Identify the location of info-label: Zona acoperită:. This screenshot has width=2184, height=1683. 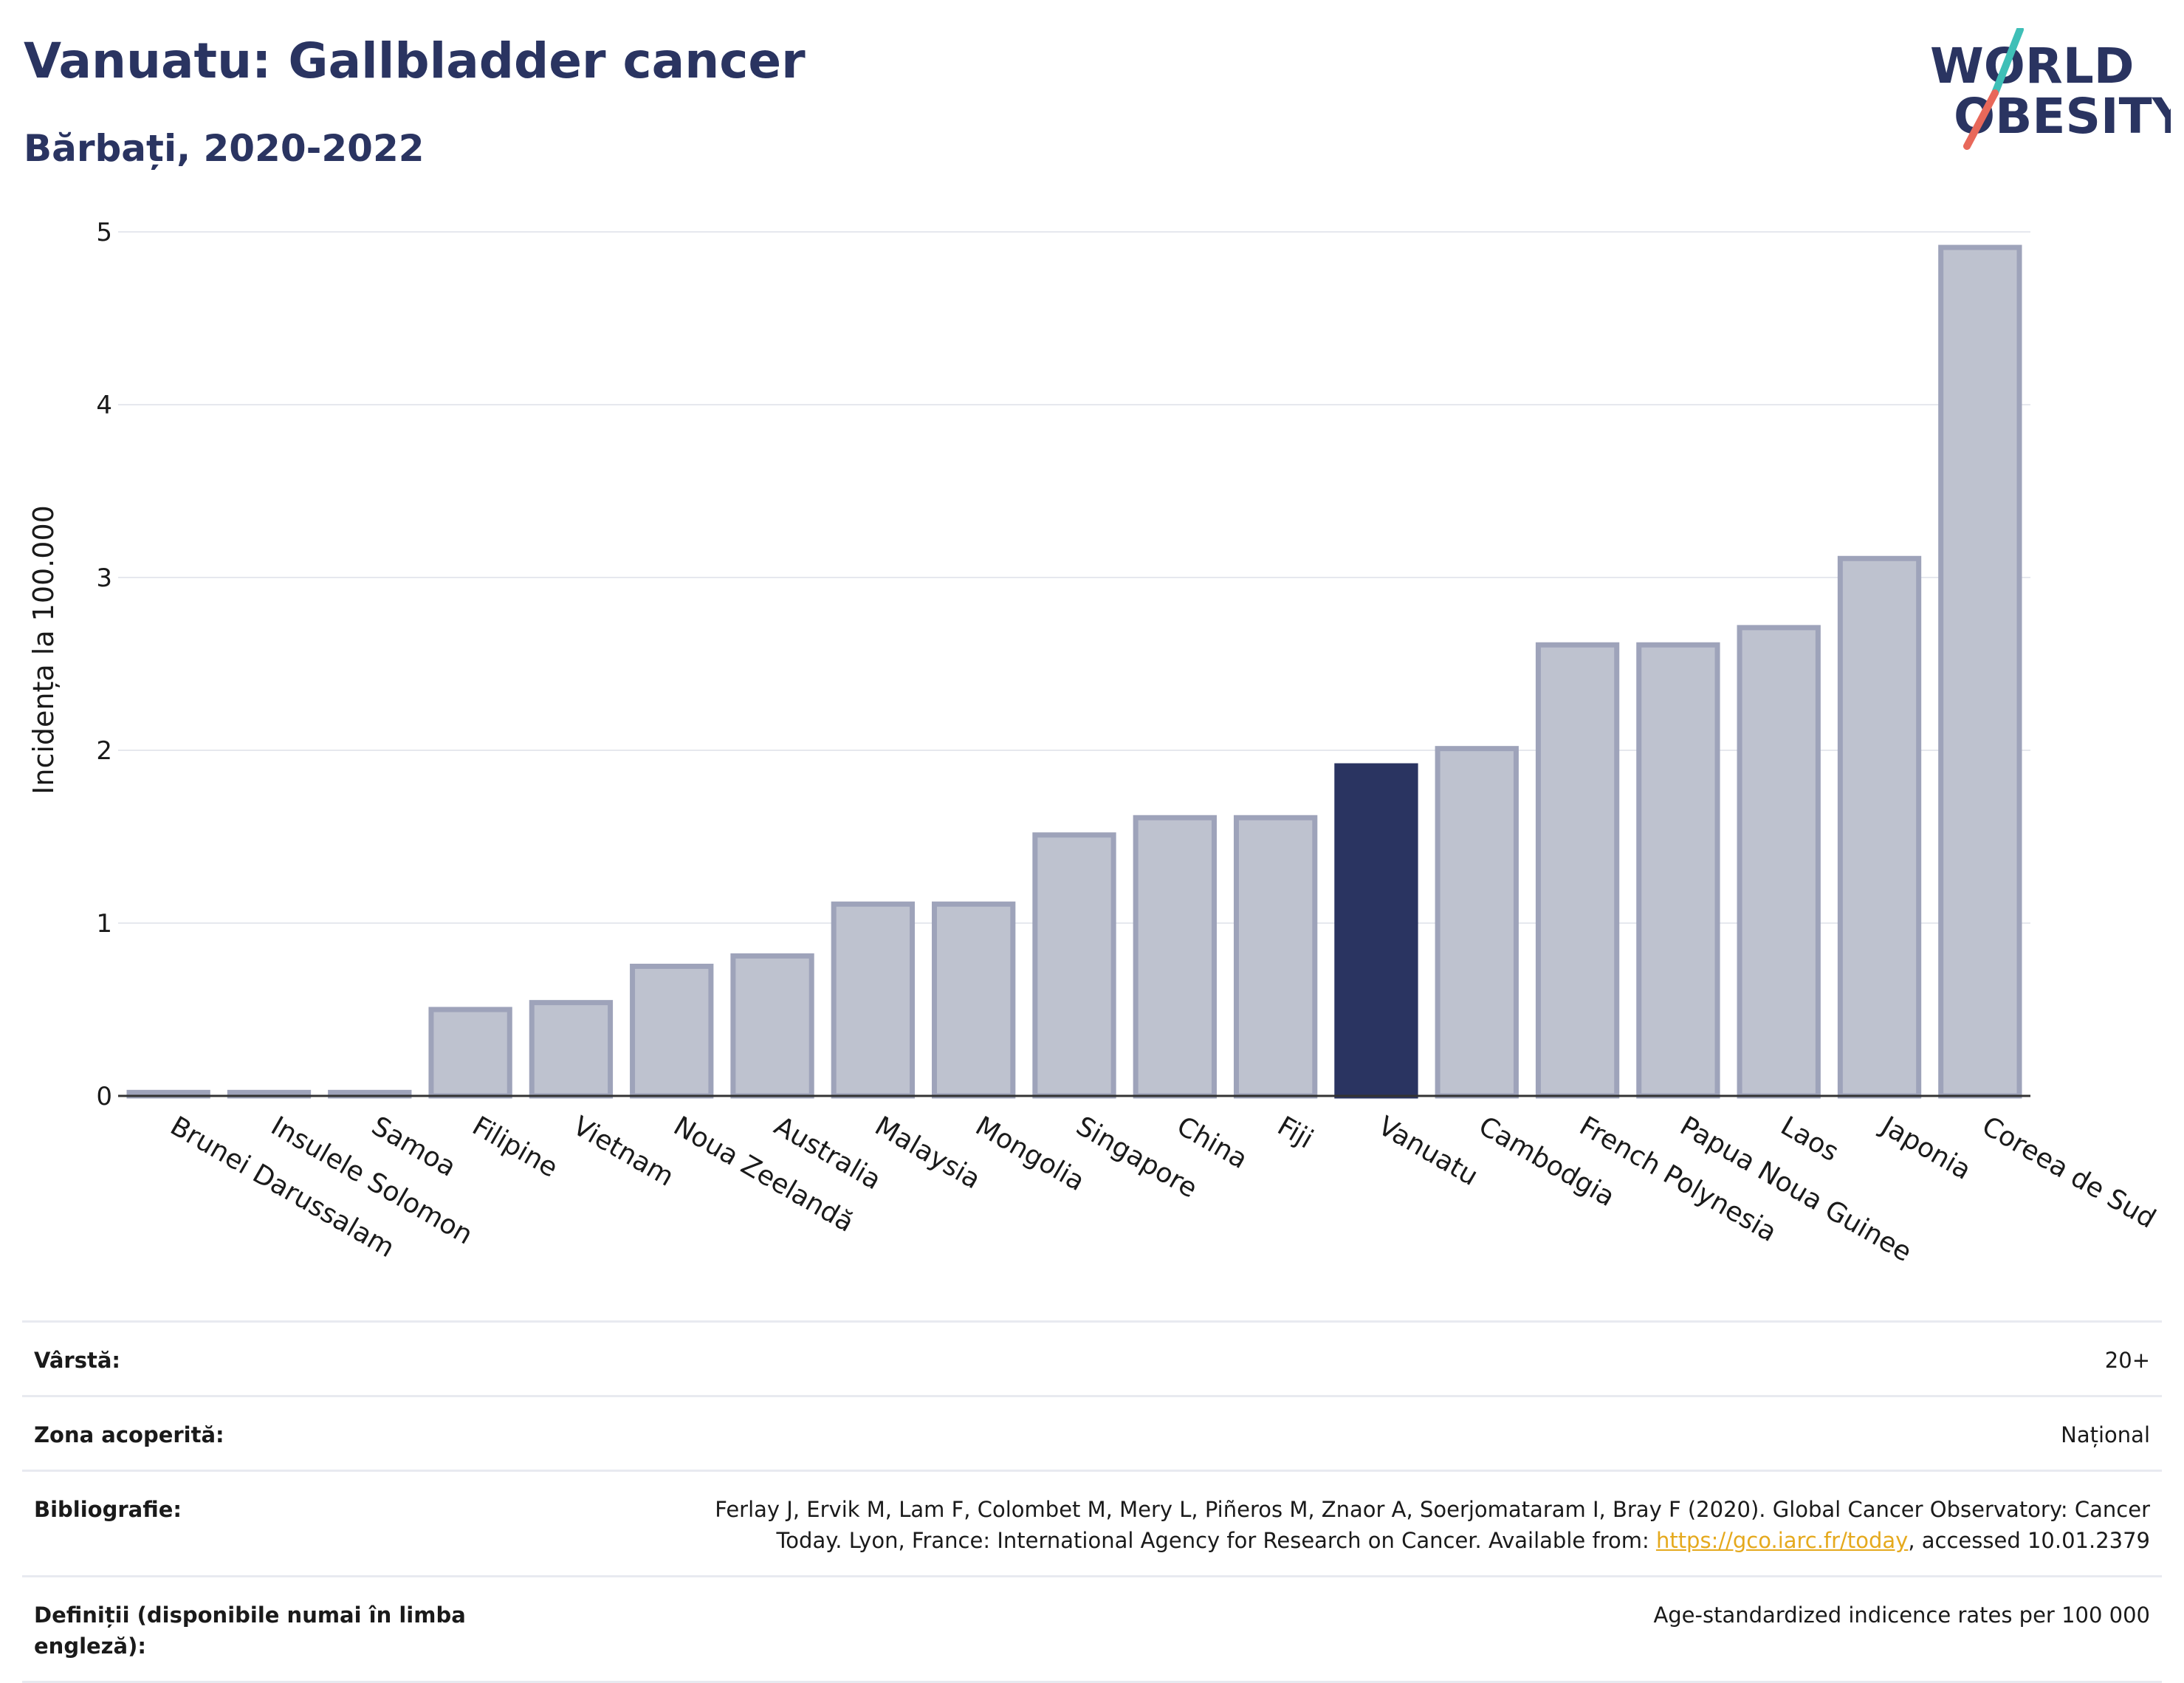
(129, 1434).